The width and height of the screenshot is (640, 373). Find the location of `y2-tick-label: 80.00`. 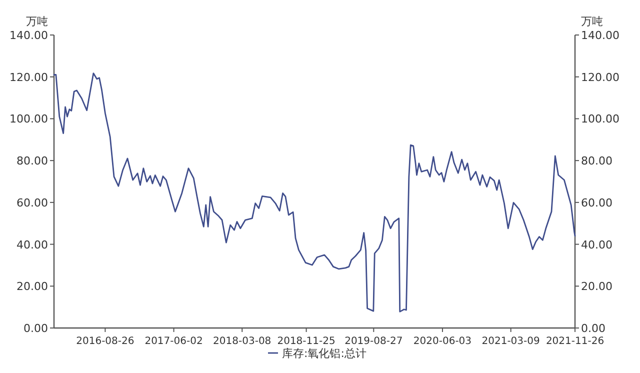

y2-tick-label: 80.00 is located at coordinates (596, 161).